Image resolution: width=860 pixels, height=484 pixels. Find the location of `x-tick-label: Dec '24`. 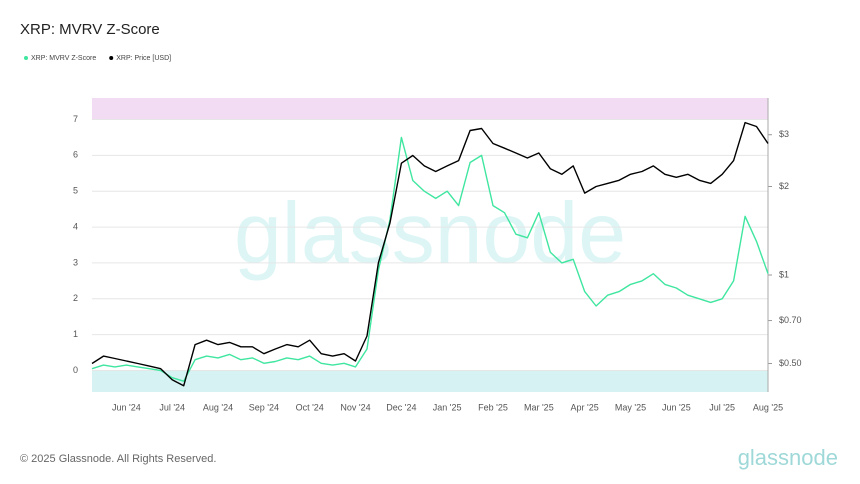

x-tick-label: Dec '24 is located at coordinates (401, 407).